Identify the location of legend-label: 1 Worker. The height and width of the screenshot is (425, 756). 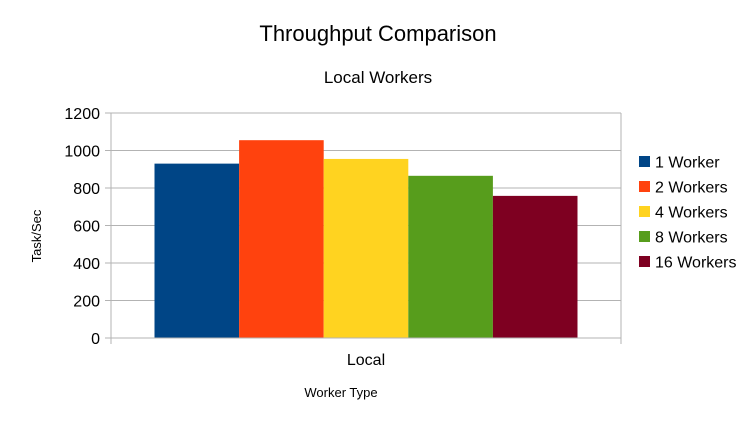
(687, 163).